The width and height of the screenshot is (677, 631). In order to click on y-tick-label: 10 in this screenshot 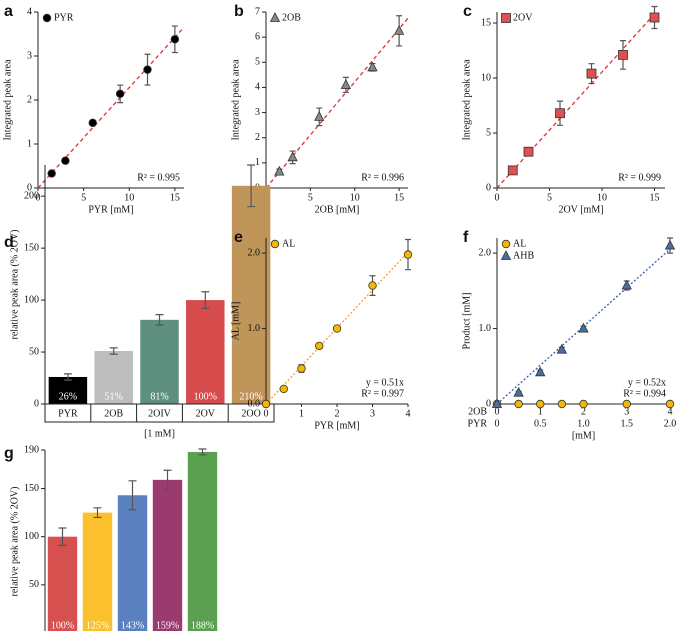, I will do `click(486, 77)`.